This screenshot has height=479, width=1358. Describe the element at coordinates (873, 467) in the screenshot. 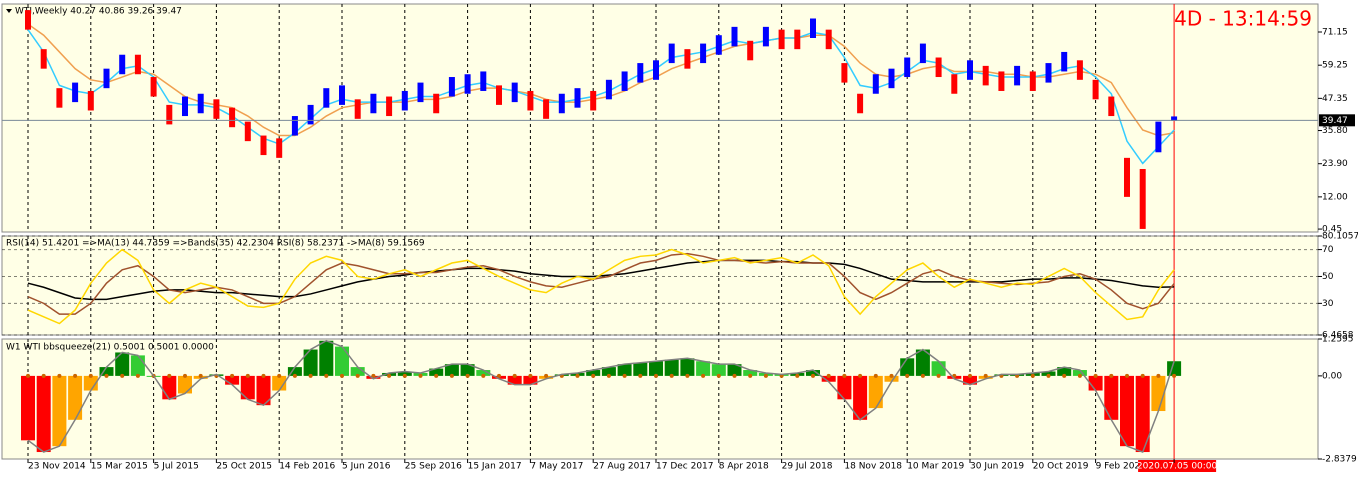

I see `x-tick-label: 18 Nov 2018` at that location.